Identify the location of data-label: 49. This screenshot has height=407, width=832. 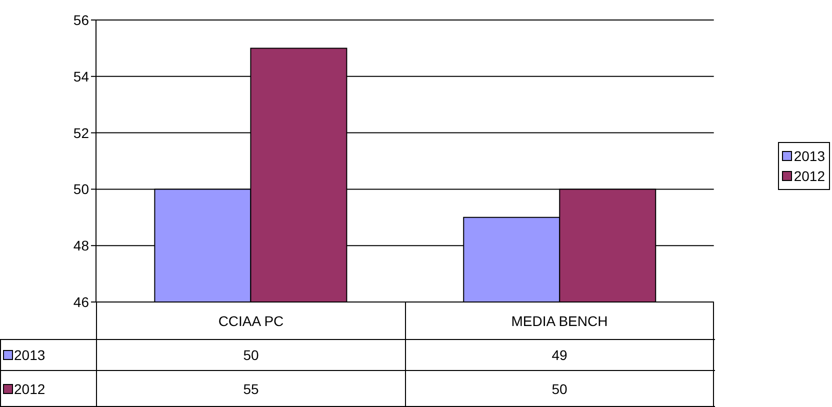
(559, 355).